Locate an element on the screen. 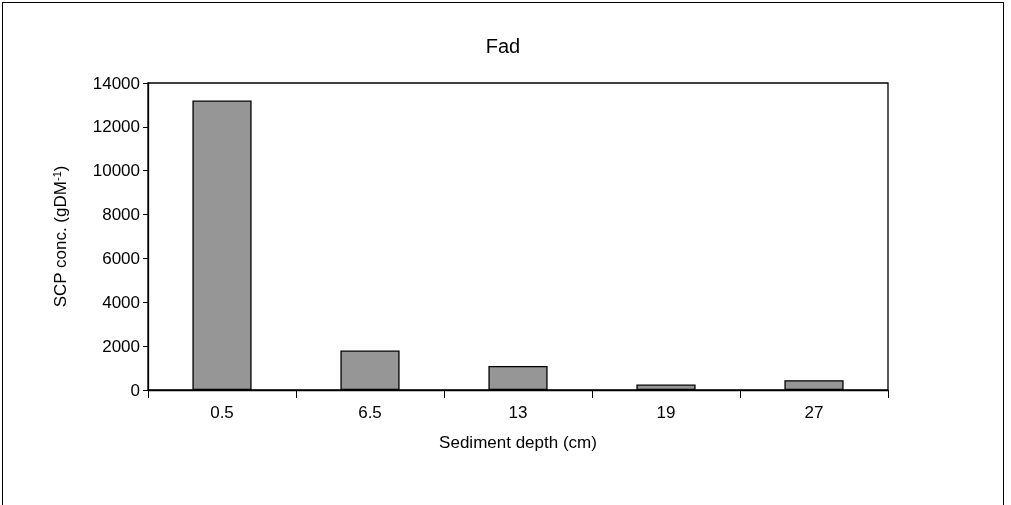 The image size is (1011, 505). y-tick-label: 6000 is located at coordinates (121, 258).